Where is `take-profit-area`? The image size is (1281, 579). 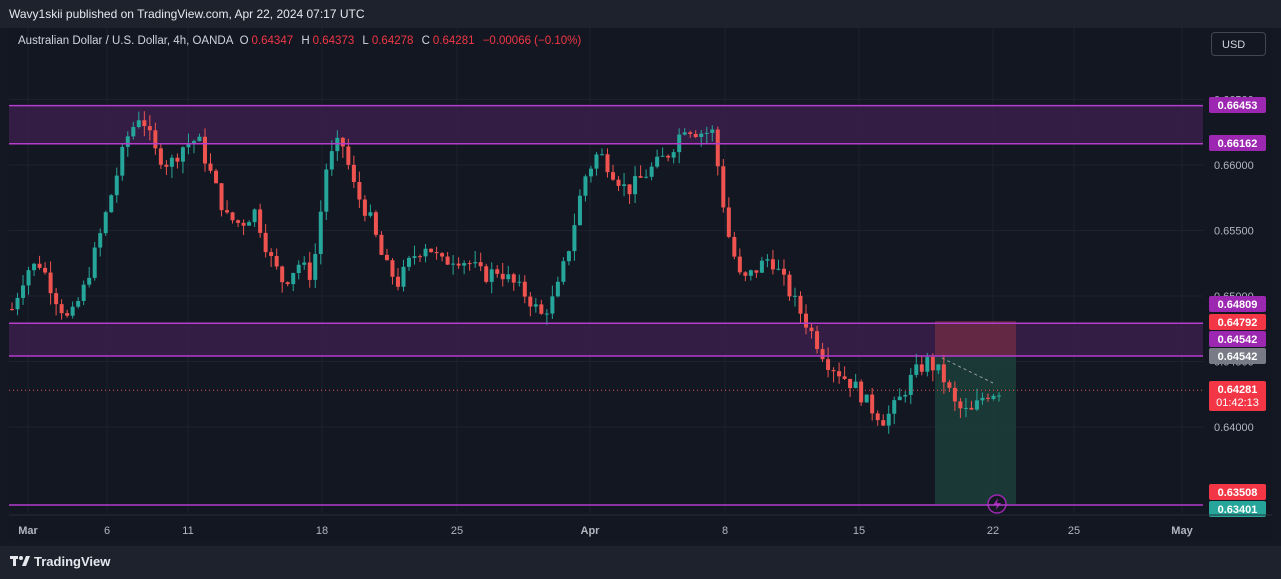
take-profit-area is located at coordinates (975, 429).